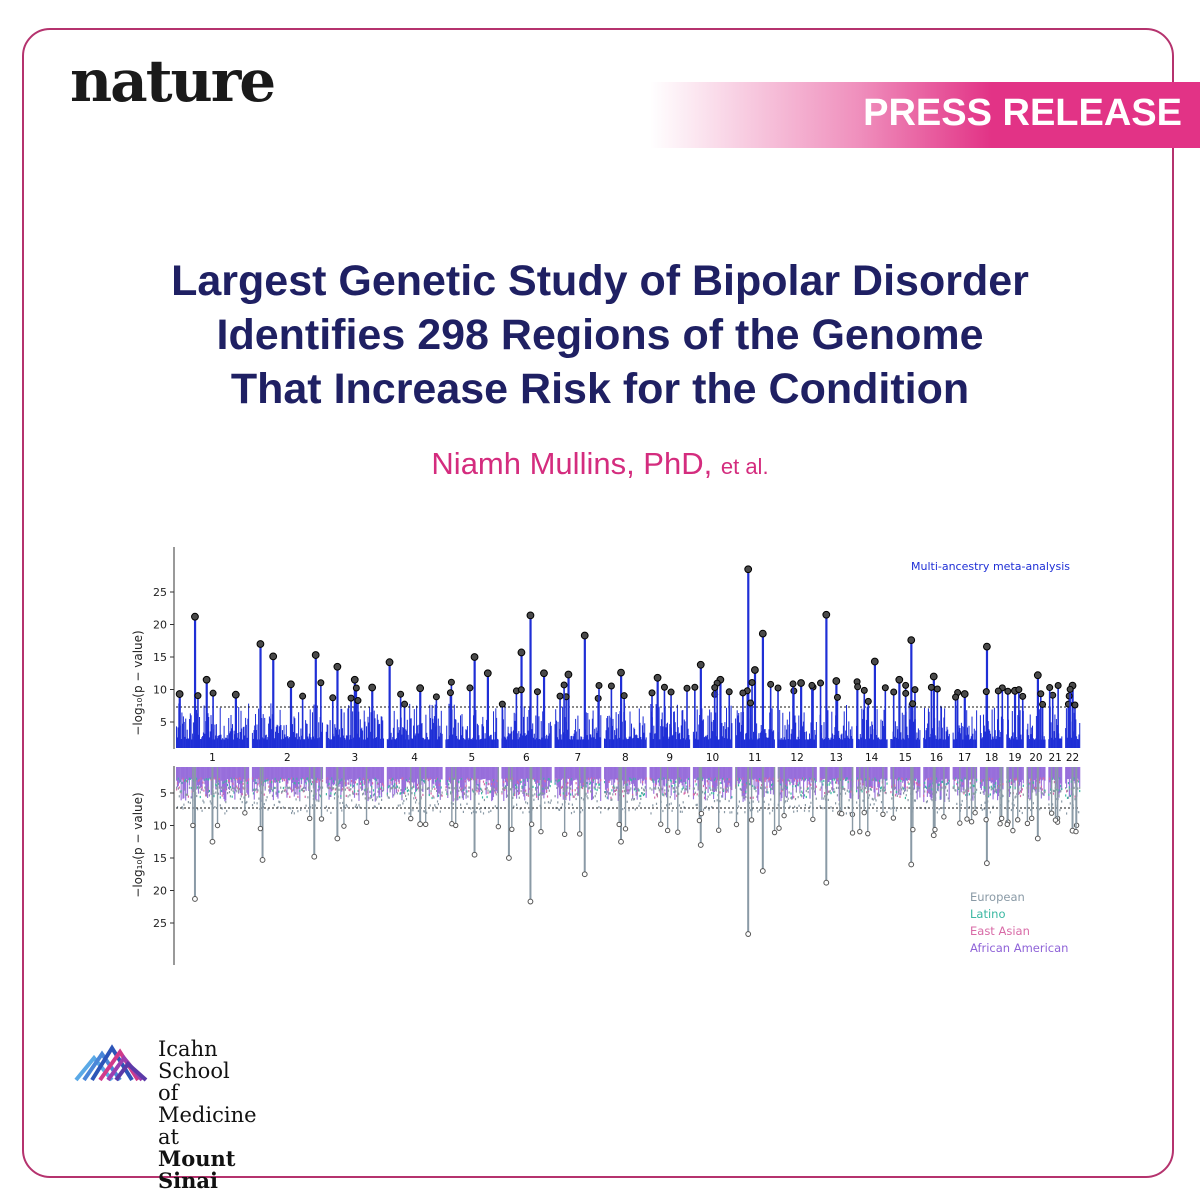  Describe the element at coordinates (661, 796) in the screenshot. I see `bottom-peak-column` at that location.